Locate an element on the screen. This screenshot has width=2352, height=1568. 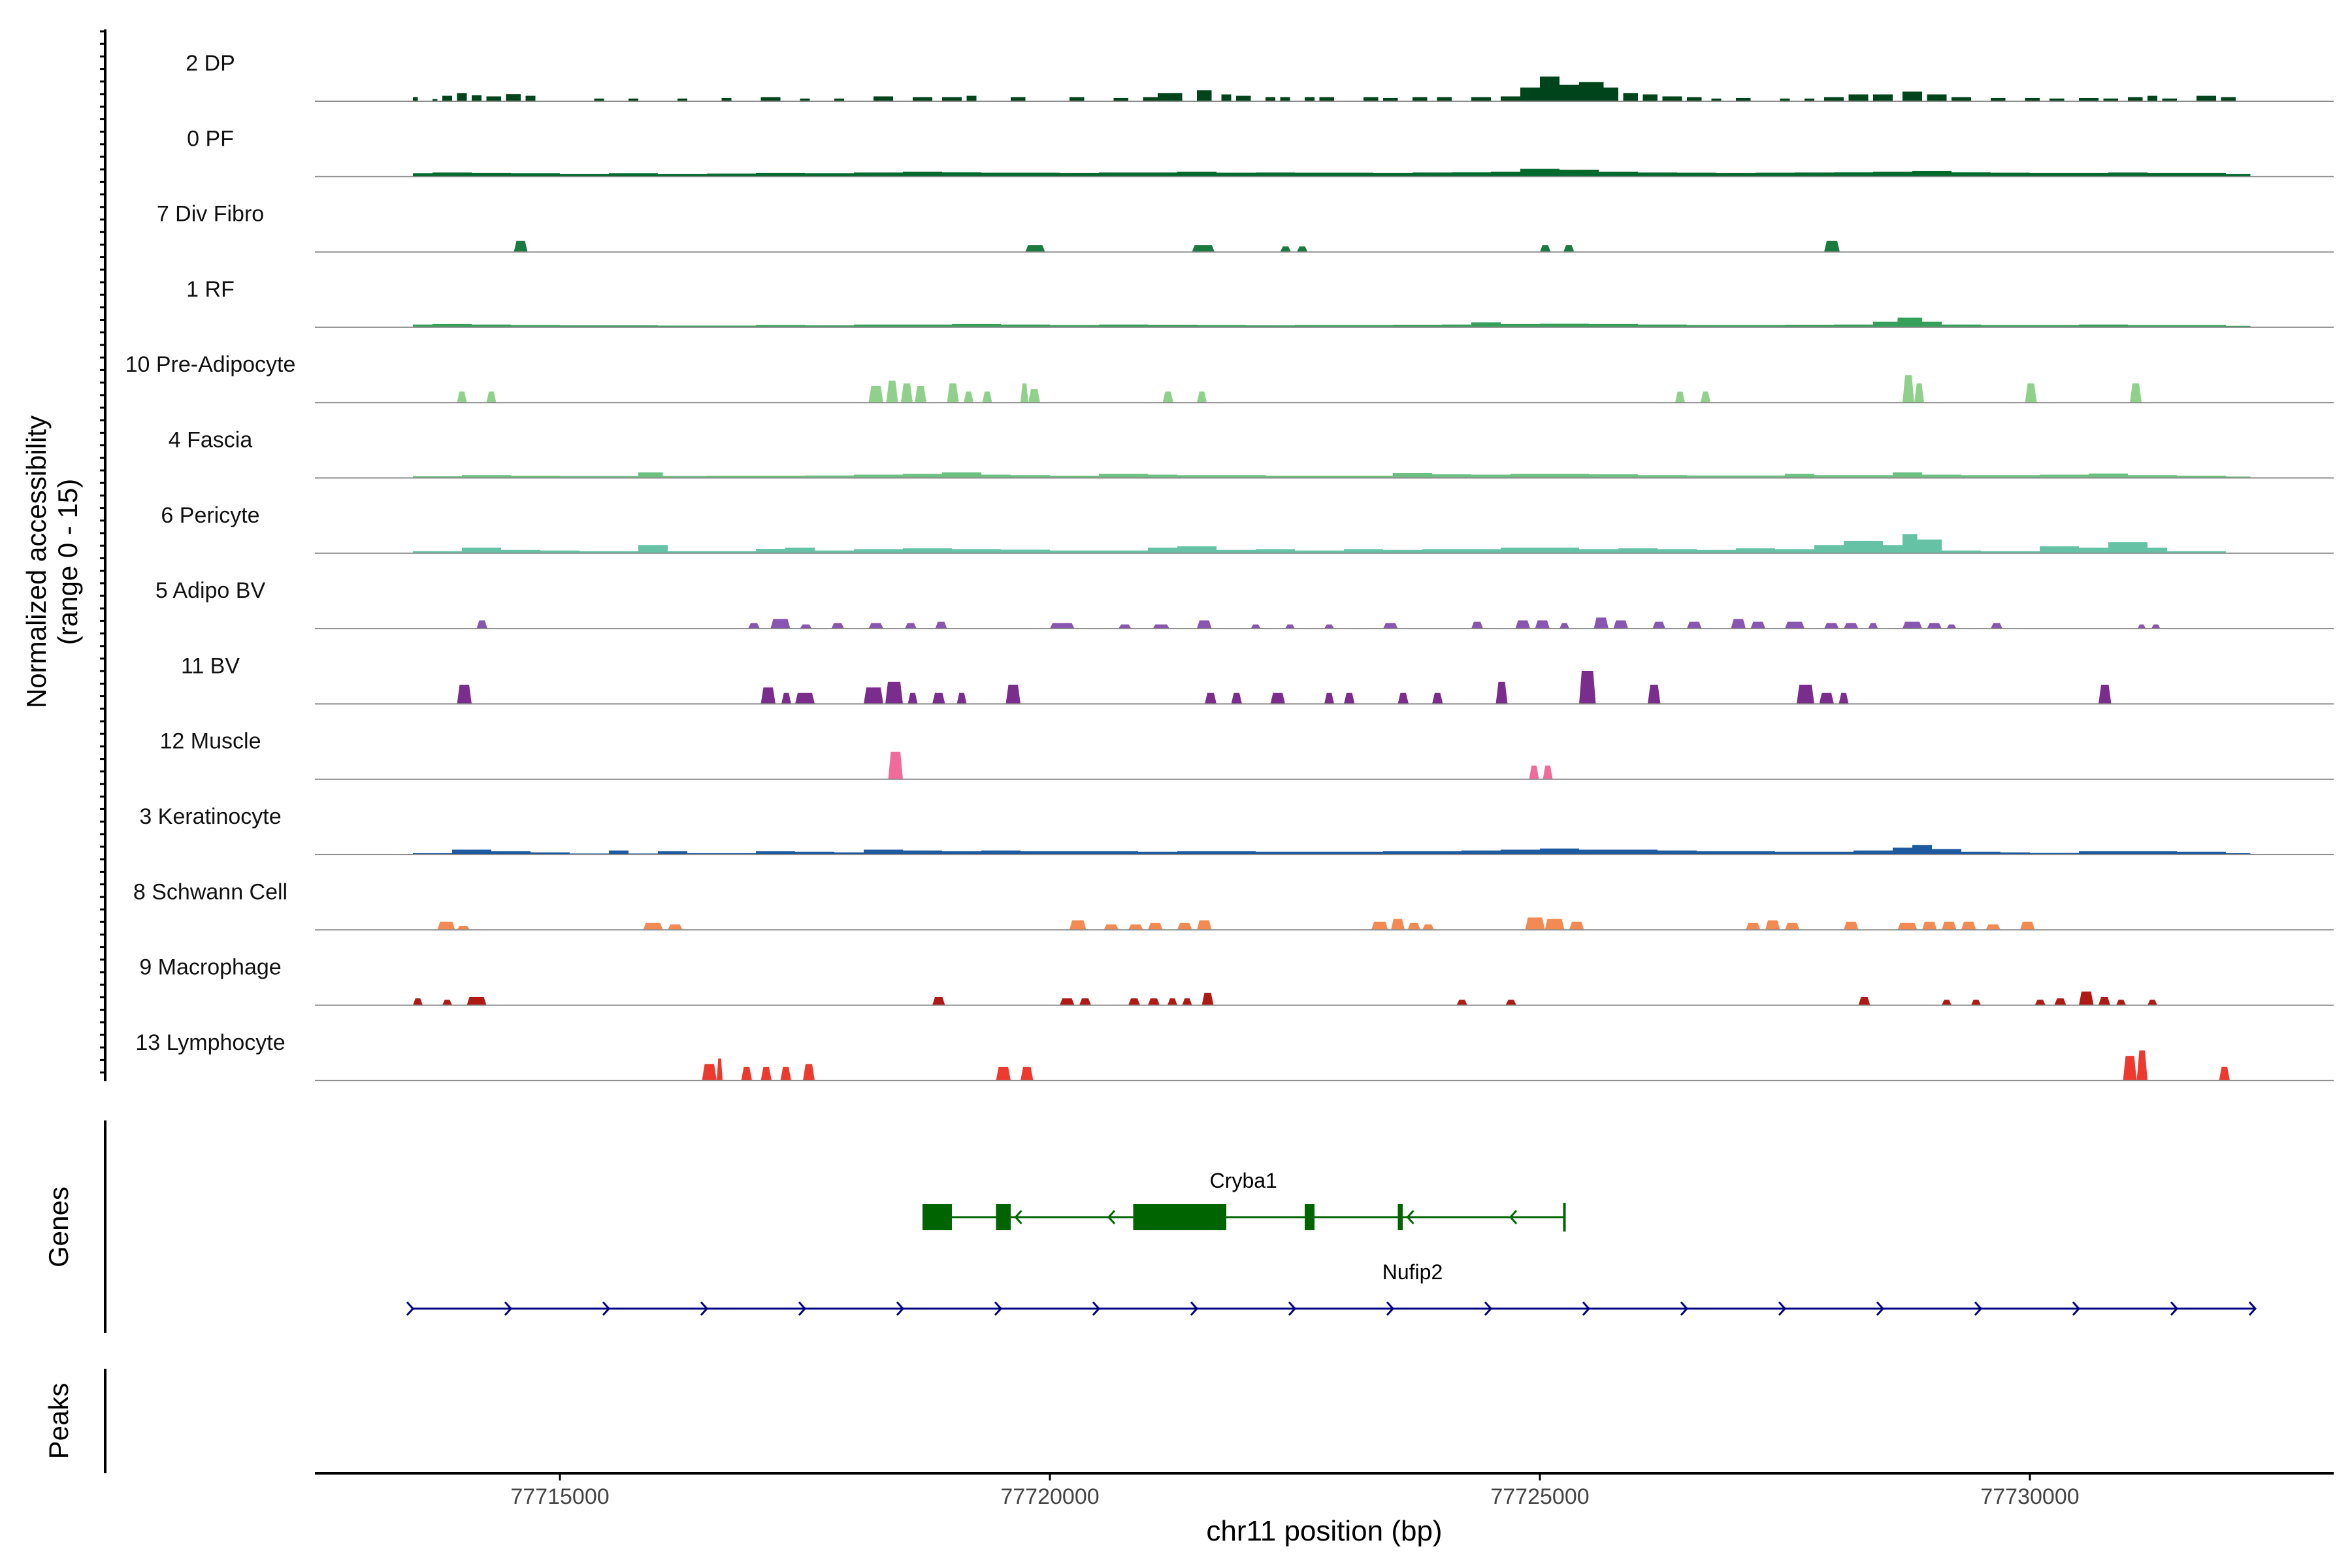
x-tick-label: 77730000 is located at coordinates (2029, 1496).